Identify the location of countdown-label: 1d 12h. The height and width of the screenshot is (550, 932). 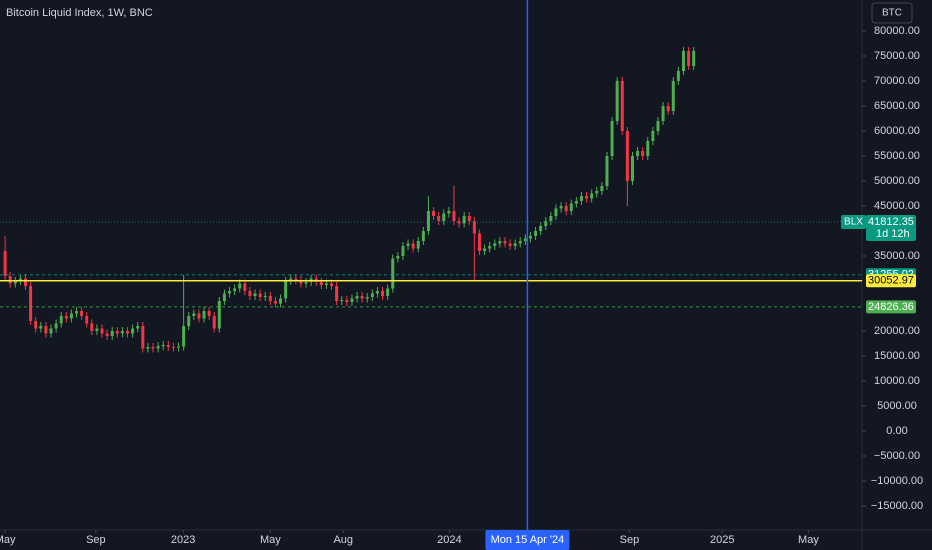
(893, 234).